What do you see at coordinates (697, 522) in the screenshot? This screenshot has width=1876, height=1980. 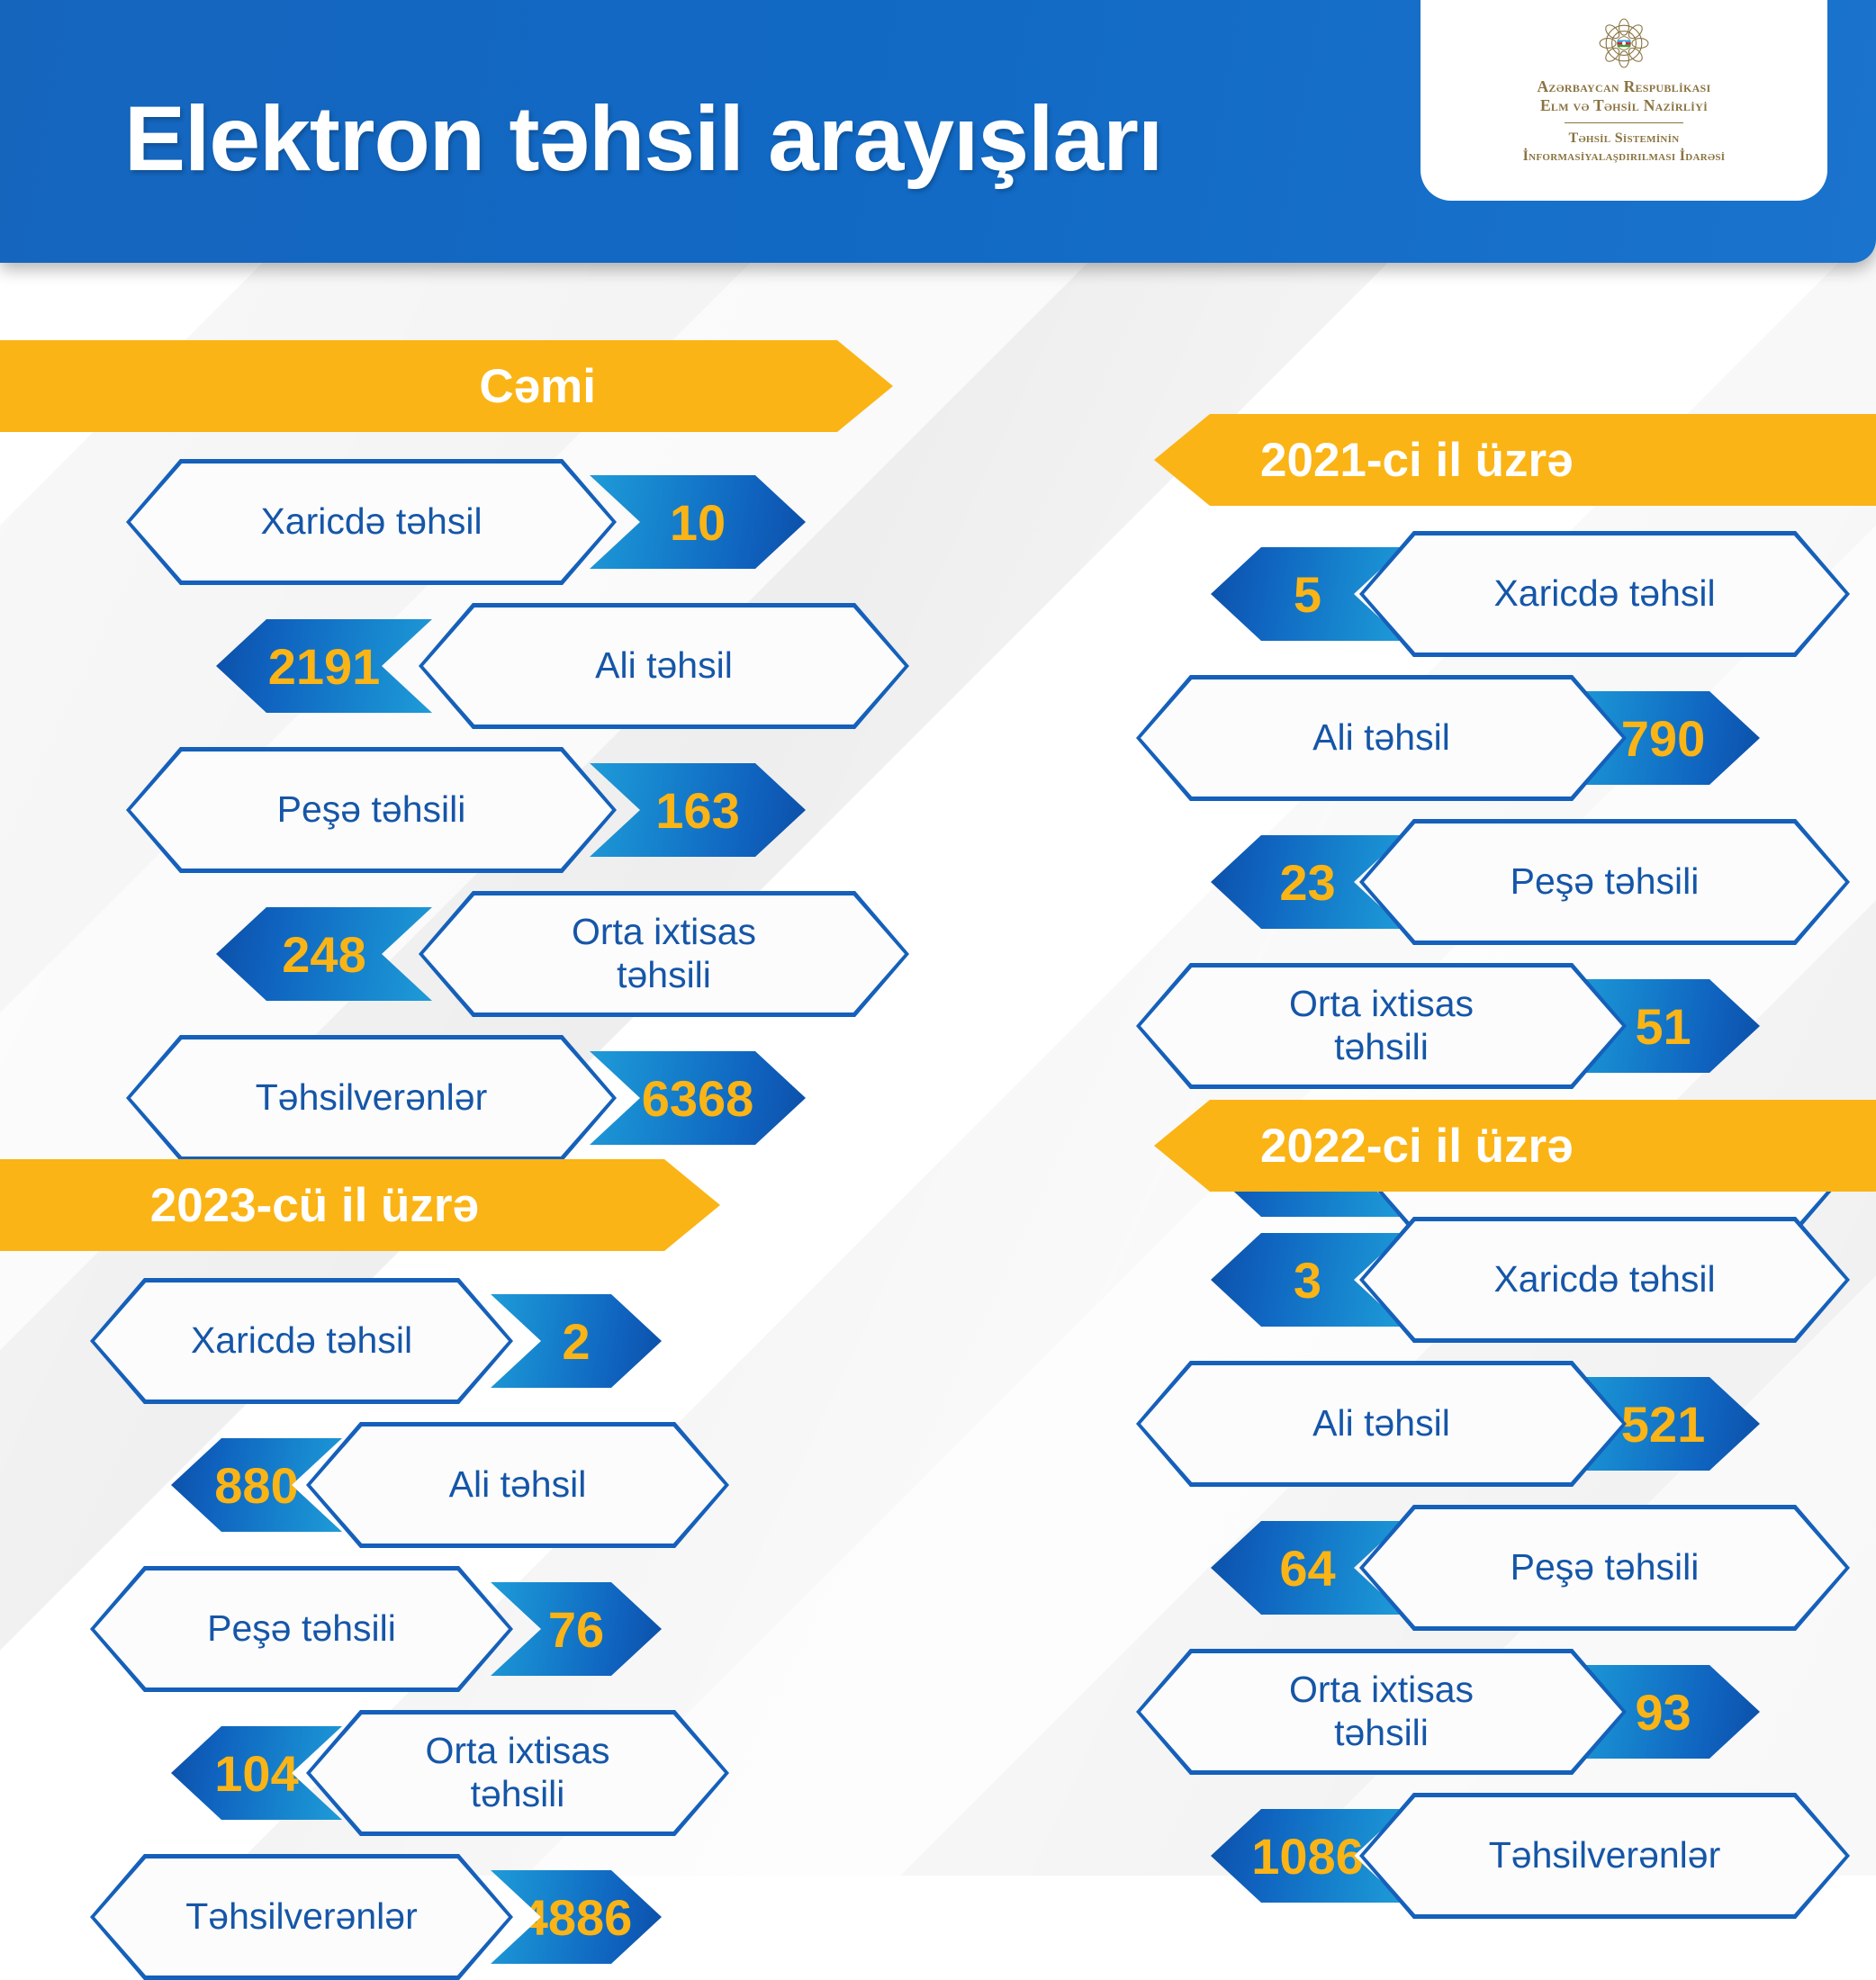 I see `stat-value: 10` at bounding box center [697, 522].